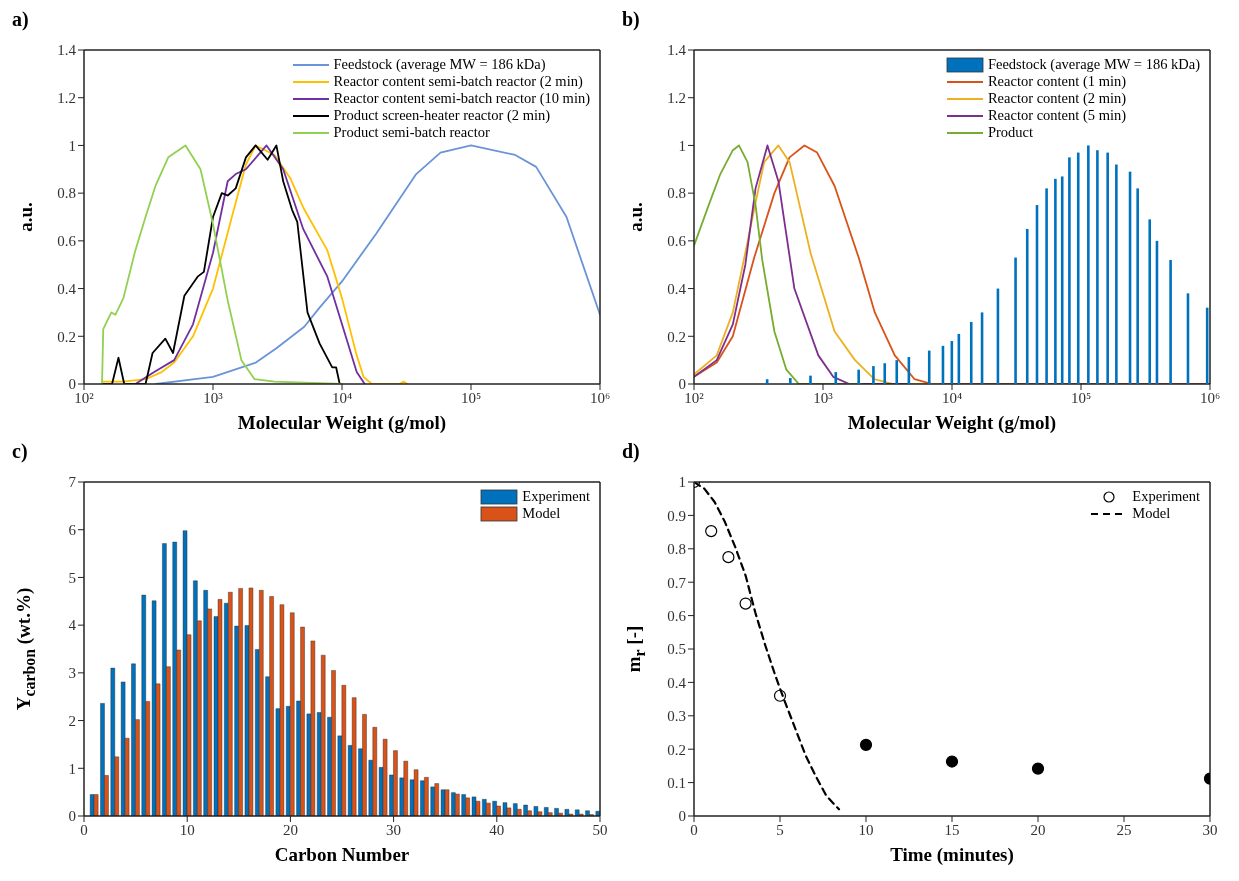 The width and height of the screenshot is (1239, 881). What do you see at coordinates (1057, 81) in the screenshot?
I see `legend-label: Reactor content (1 min)` at bounding box center [1057, 81].